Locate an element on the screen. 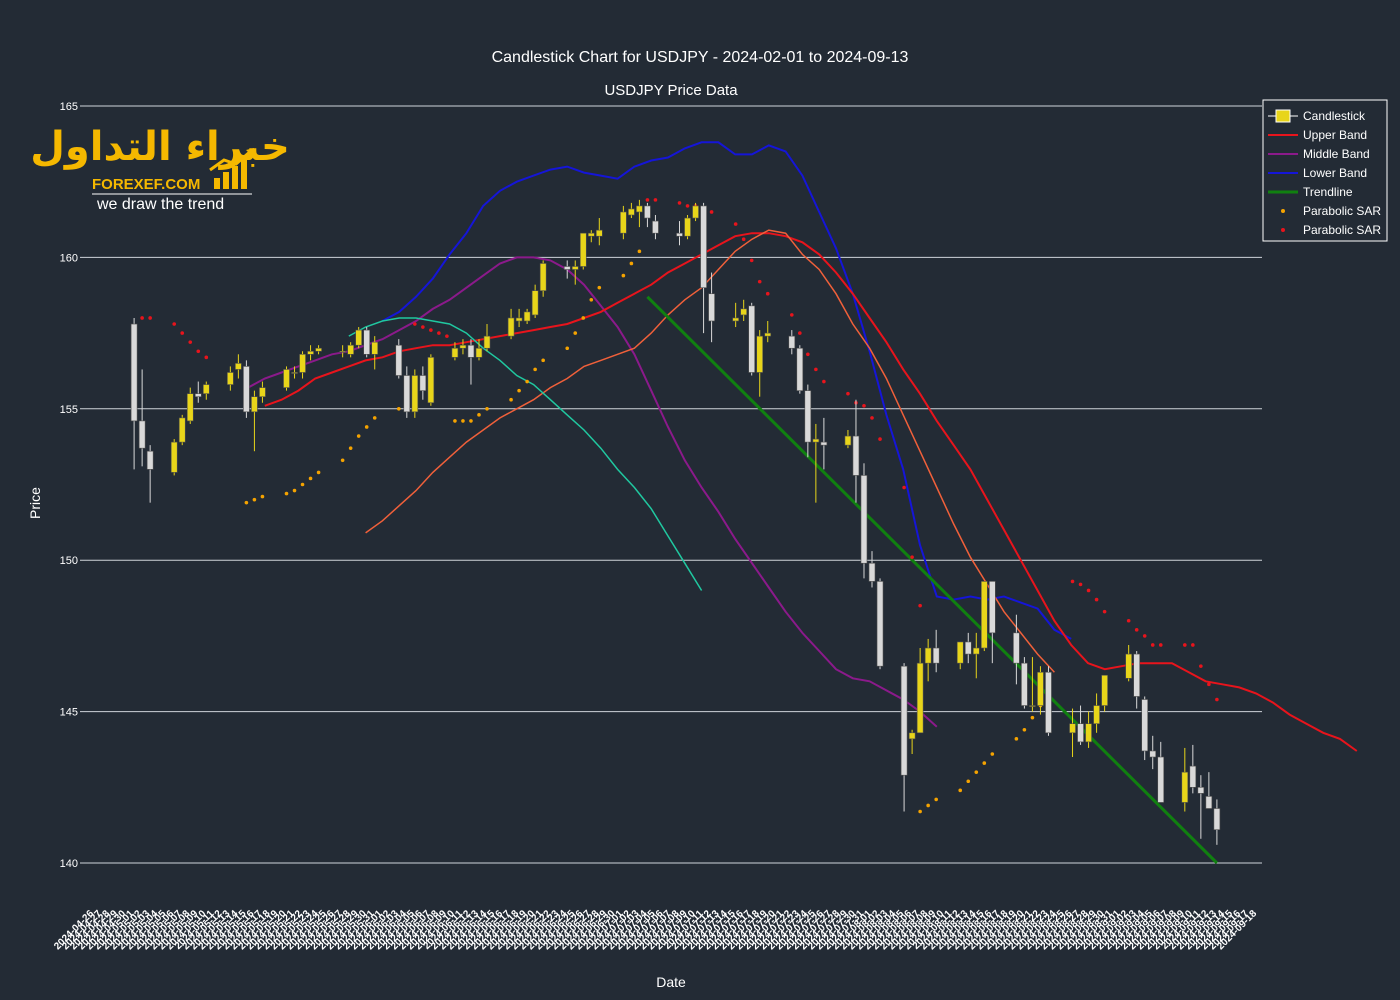 This screenshot has width=1400, height=1000. legend-label: Upper Band is located at coordinates (1335, 135).